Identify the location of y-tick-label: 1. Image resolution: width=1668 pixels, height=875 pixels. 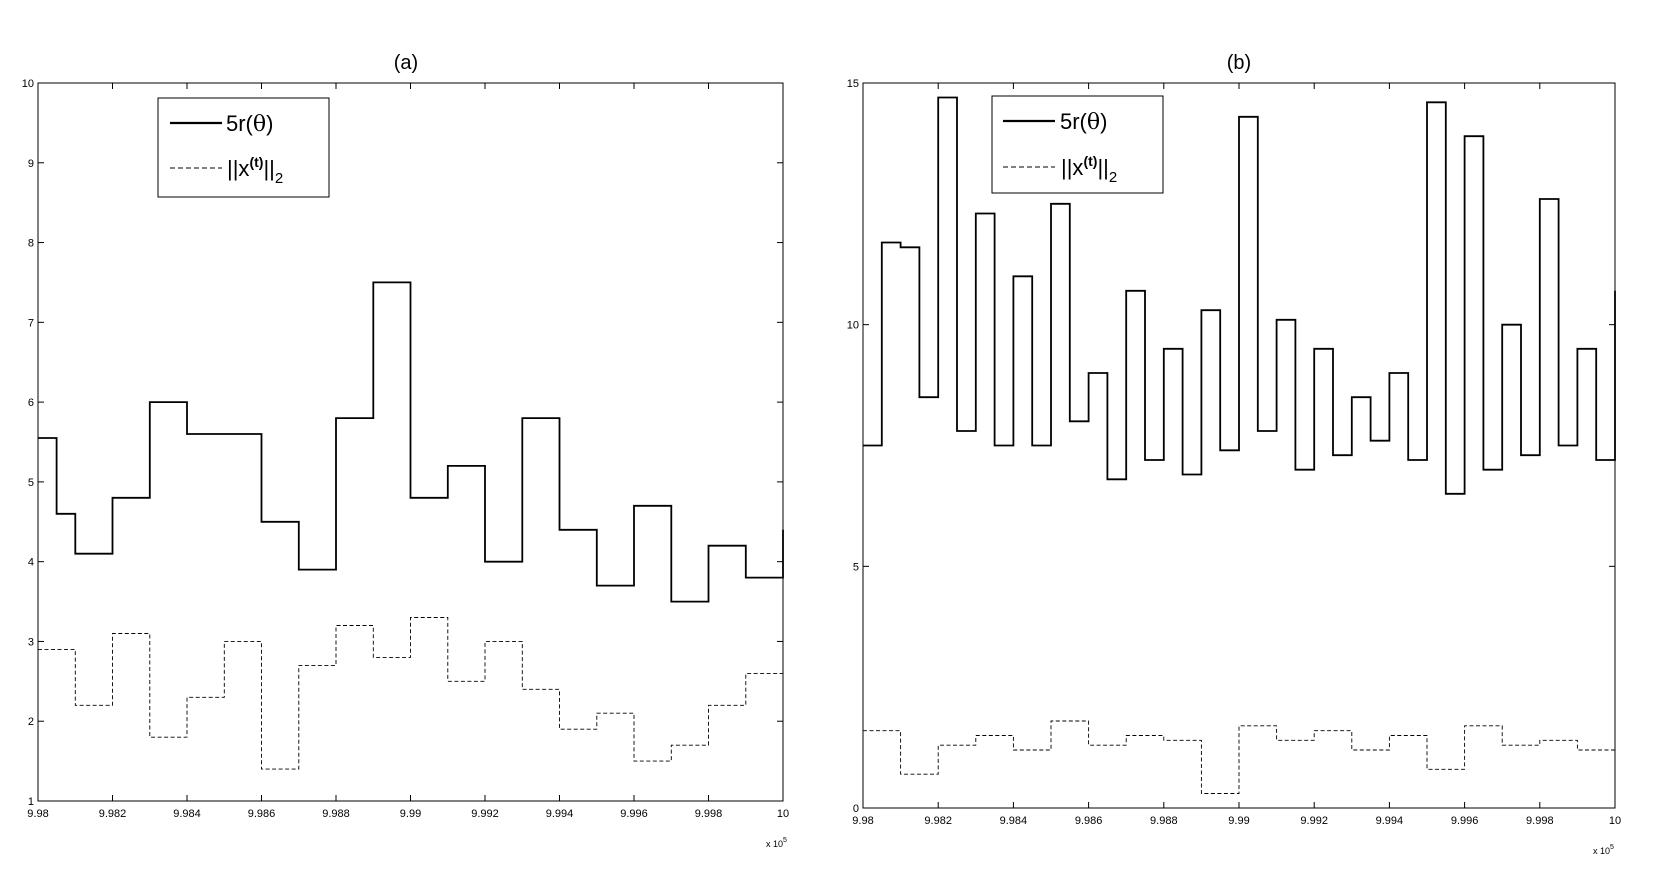
(31, 802).